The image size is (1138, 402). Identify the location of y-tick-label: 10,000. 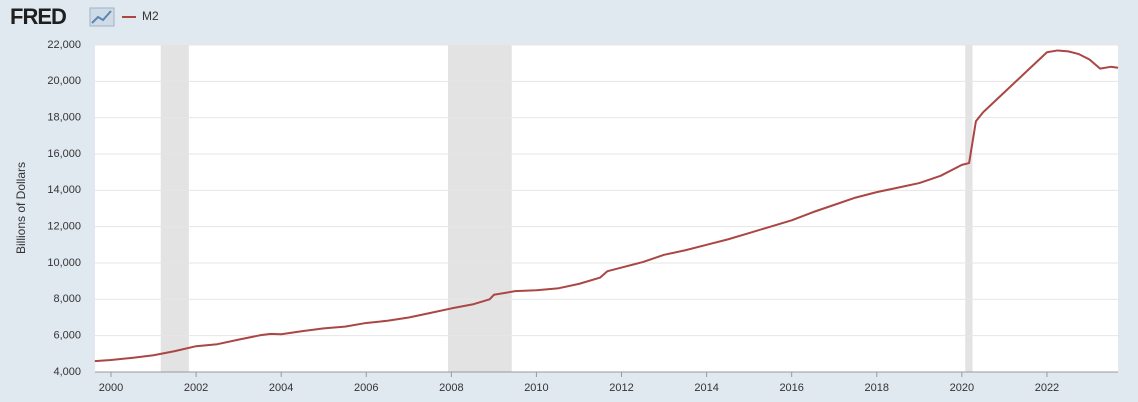
(64, 263).